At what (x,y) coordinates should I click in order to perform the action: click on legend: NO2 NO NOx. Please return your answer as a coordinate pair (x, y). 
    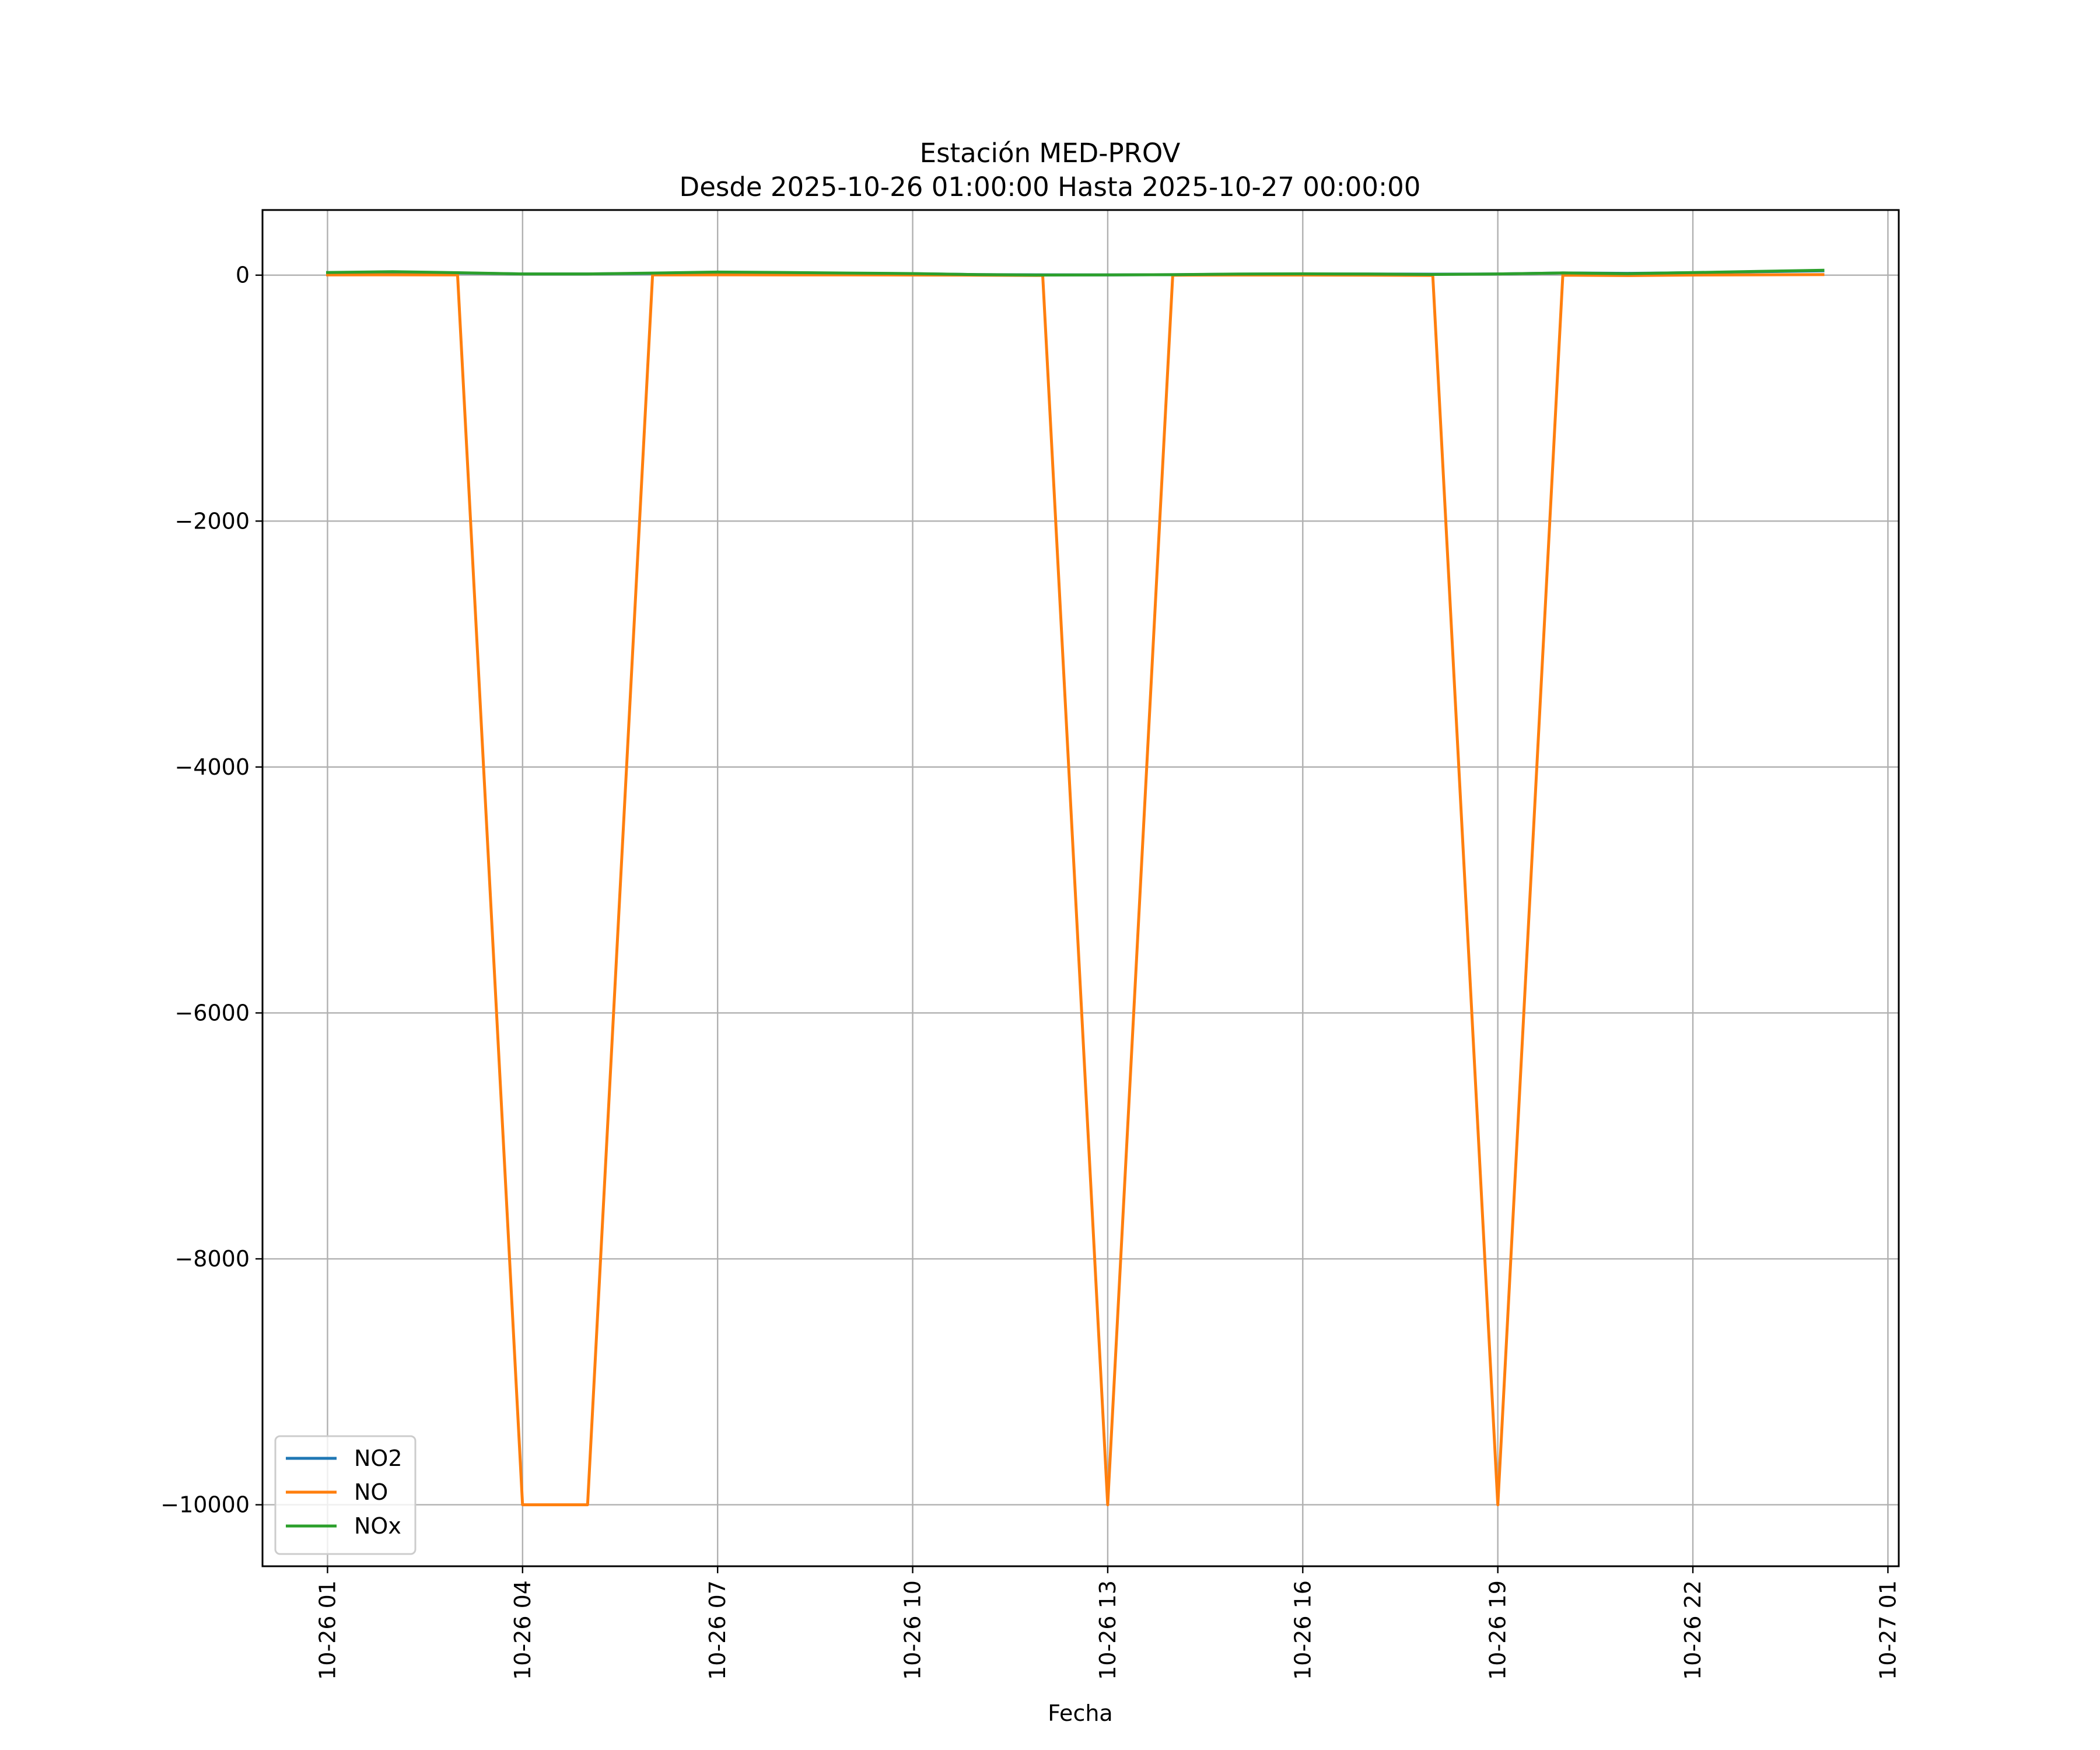
    Looking at the image, I should click on (345, 1495).